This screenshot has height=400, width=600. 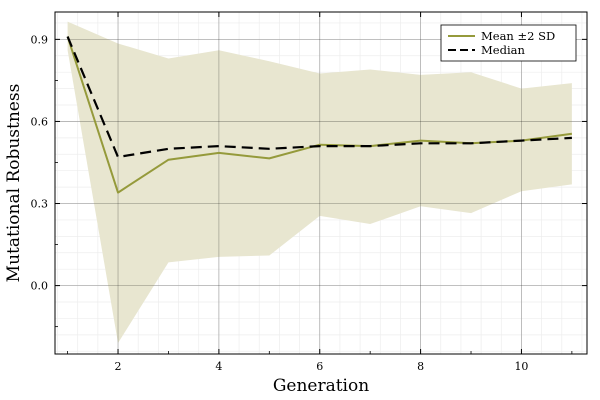 What do you see at coordinates (218, 366) in the screenshot?
I see `x-tick-label: 4` at bounding box center [218, 366].